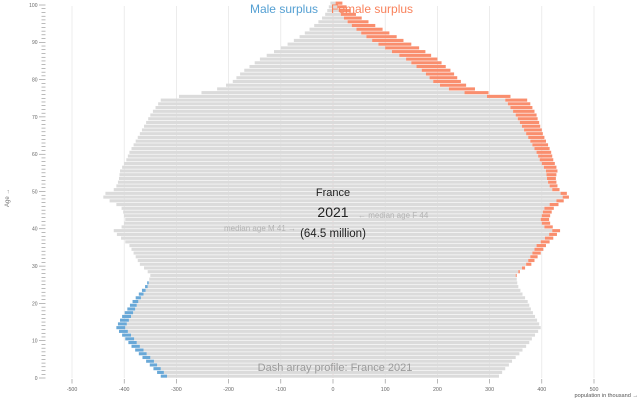  Describe the element at coordinates (8, 198) in the screenshot. I see `y-axis-title: Age →` at that location.